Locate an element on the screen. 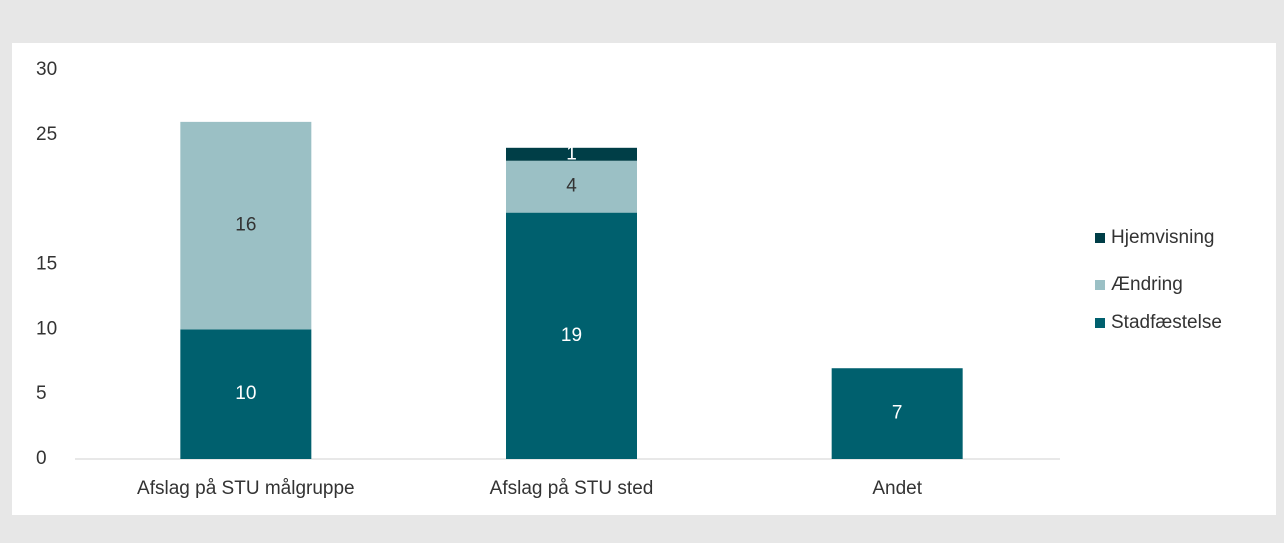  y-tick-label: 10 is located at coordinates (46, 328).